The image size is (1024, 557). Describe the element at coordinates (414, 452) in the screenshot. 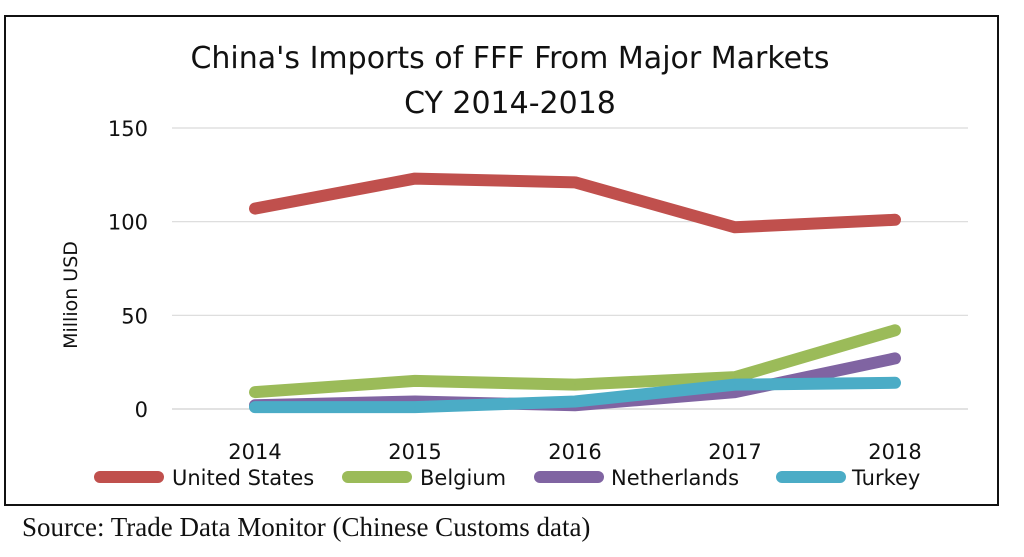

I see `x-tick-label: 2015` at that location.